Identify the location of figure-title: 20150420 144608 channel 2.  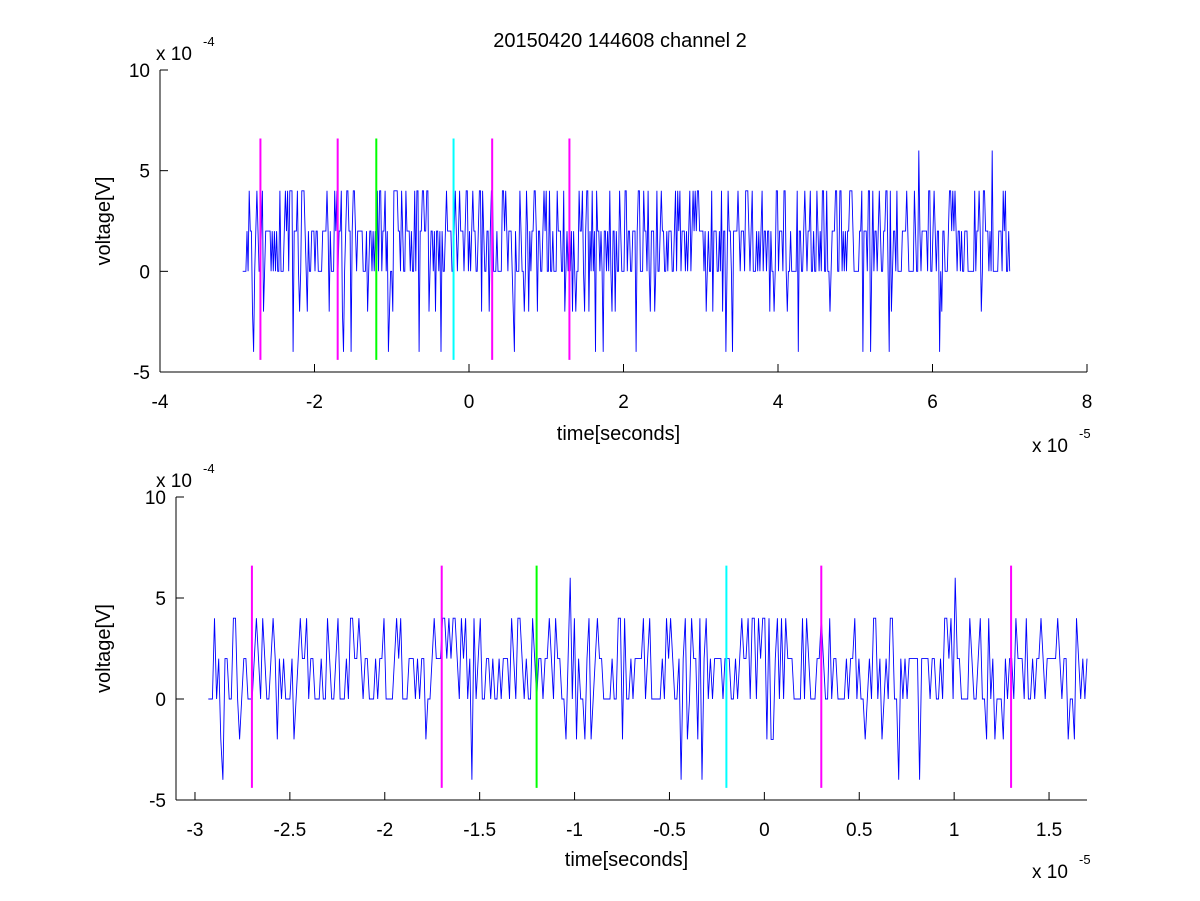
(620, 41).